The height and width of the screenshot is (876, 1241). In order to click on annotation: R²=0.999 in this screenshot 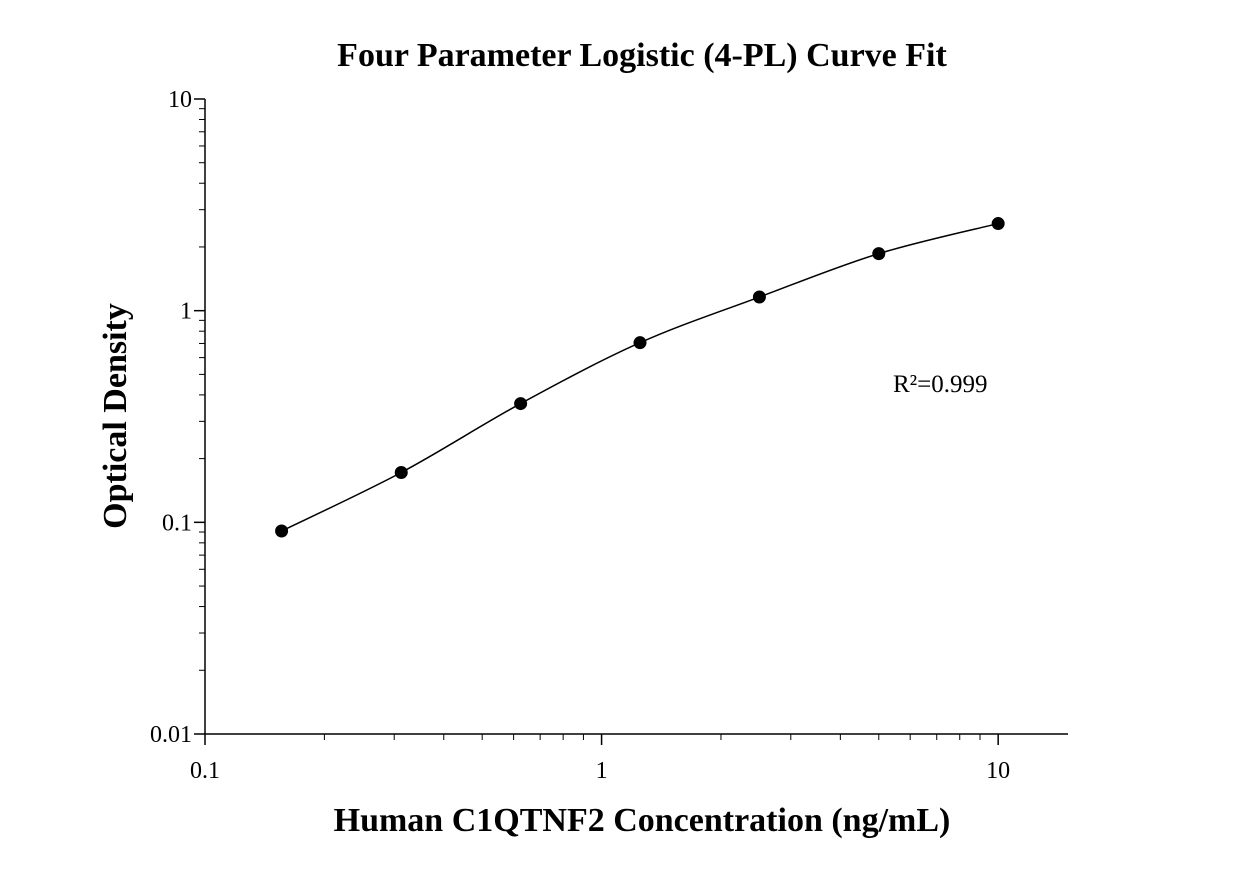, I will do `click(940, 384)`.